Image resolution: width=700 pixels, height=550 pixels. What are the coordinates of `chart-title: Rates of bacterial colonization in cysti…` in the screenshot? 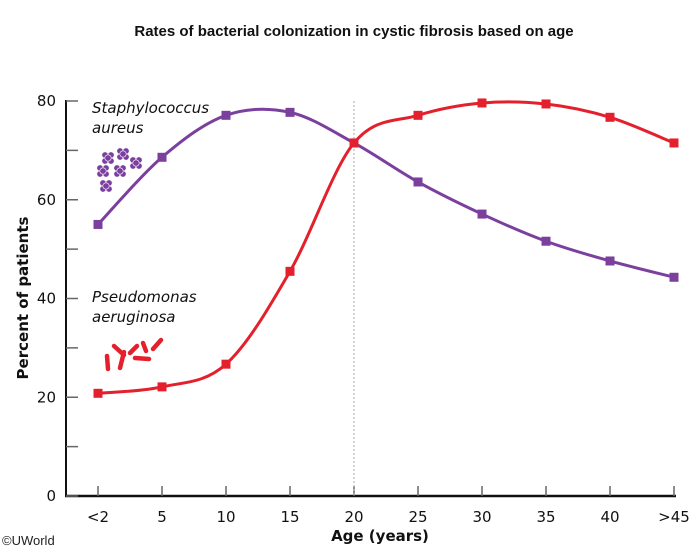 It's located at (353, 31).